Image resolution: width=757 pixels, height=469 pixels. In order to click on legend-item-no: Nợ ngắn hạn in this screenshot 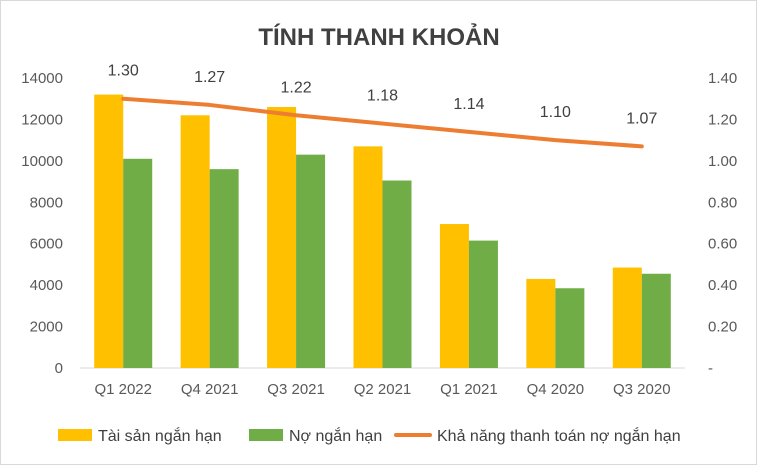, I will do `click(315, 435)`.